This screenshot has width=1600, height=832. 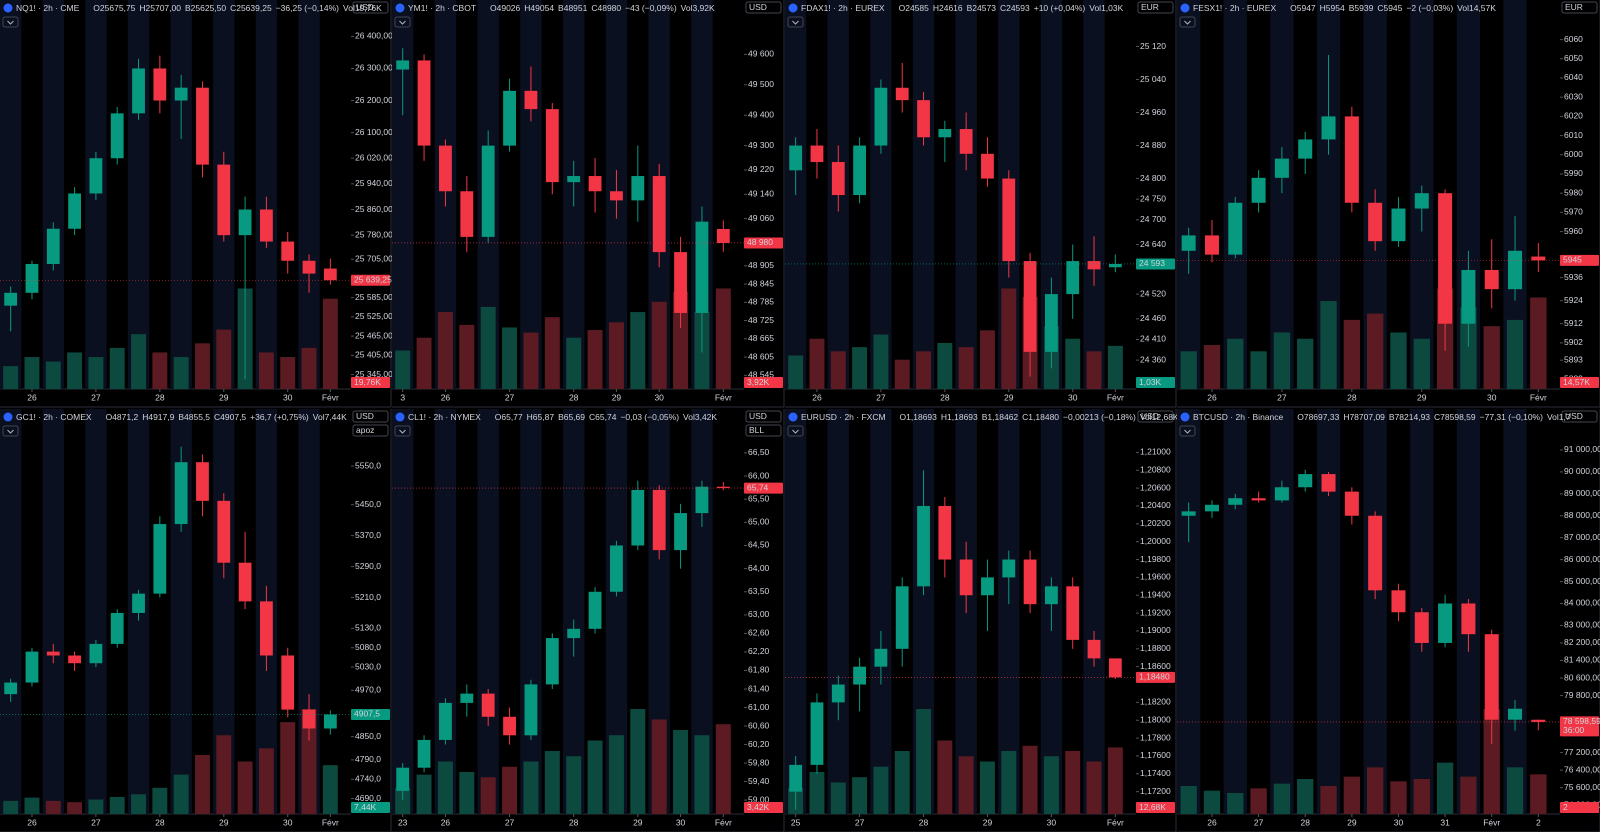 What do you see at coordinates (959, 417) in the screenshot?
I see `ohlc-legend-item: H1,18693` at bounding box center [959, 417].